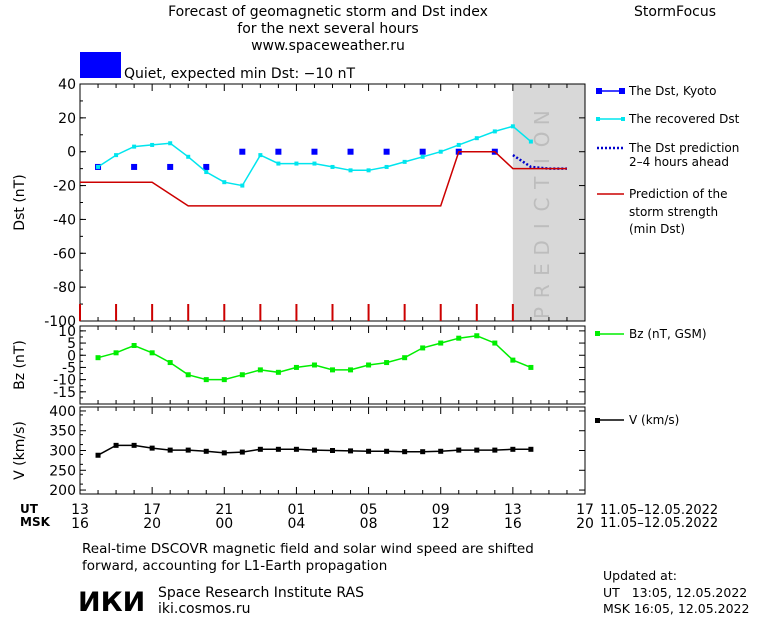  Describe the element at coordinates (328, 46) in the screenshot. I see `title-line-3: www.spaceweather.ru` at that location.